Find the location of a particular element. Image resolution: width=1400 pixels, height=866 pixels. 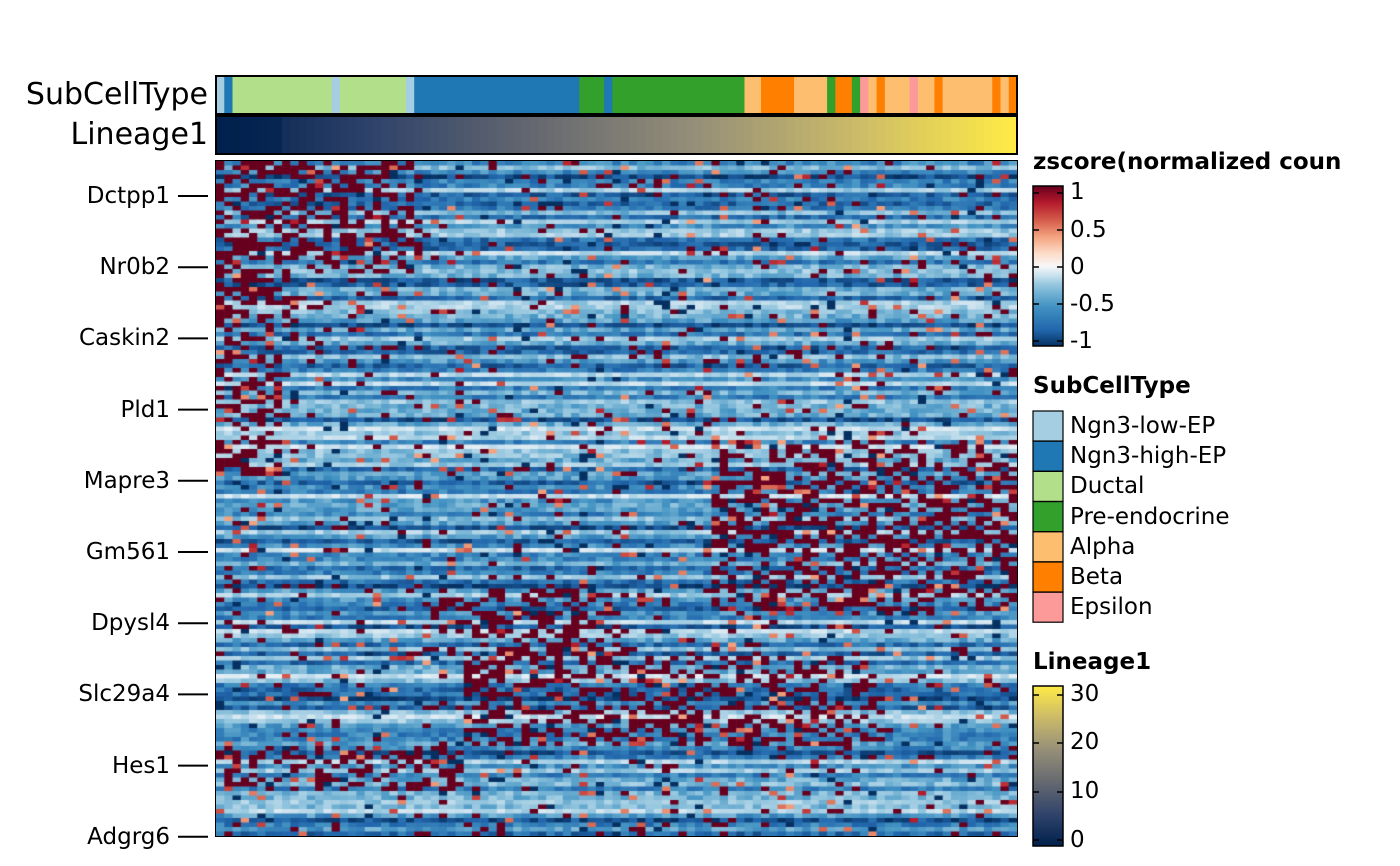

zscore-legend-title: zscore(normalized coun is located at coordinates (1187, 162).